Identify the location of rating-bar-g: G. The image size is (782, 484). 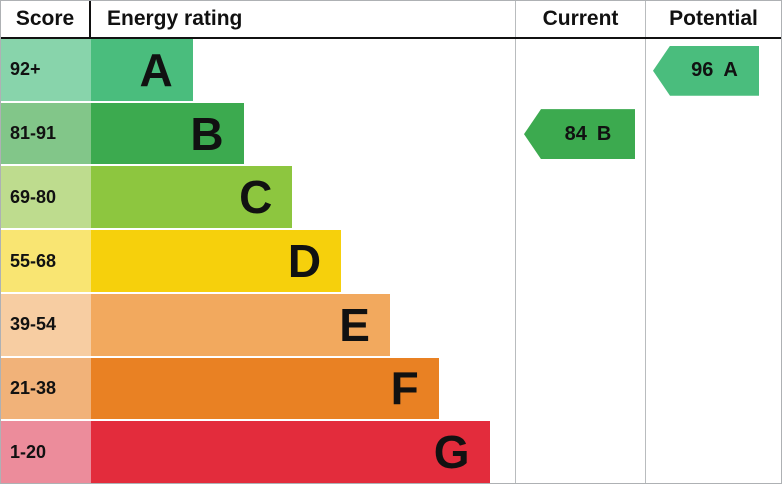
(290, 452).